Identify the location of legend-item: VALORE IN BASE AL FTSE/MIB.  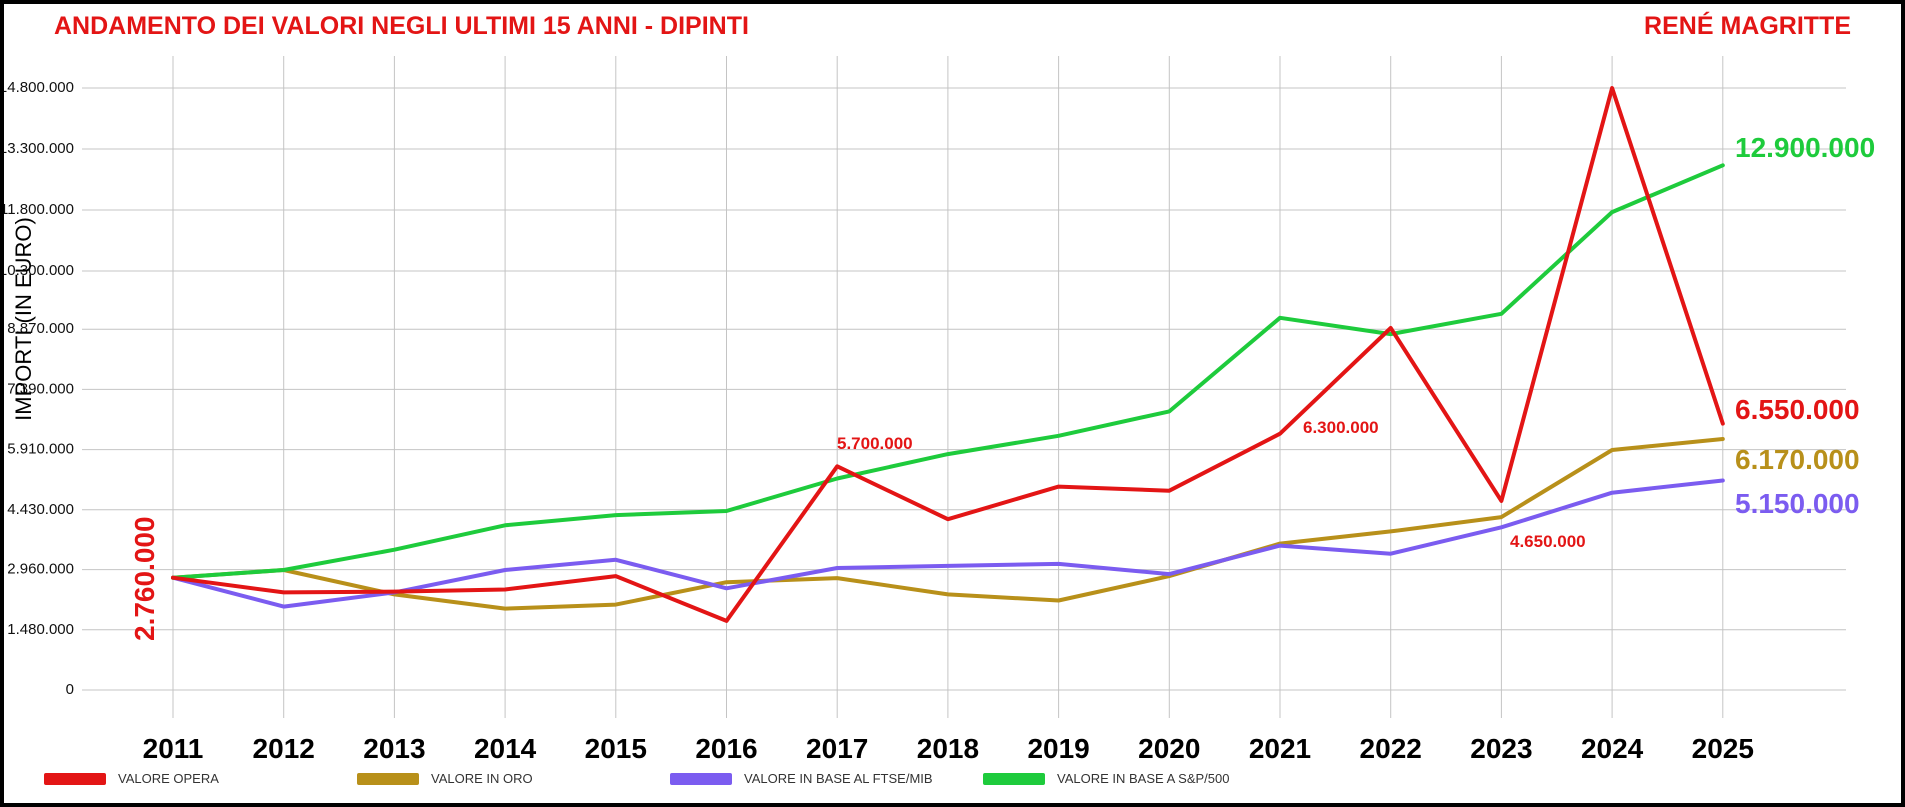
(801, 778).